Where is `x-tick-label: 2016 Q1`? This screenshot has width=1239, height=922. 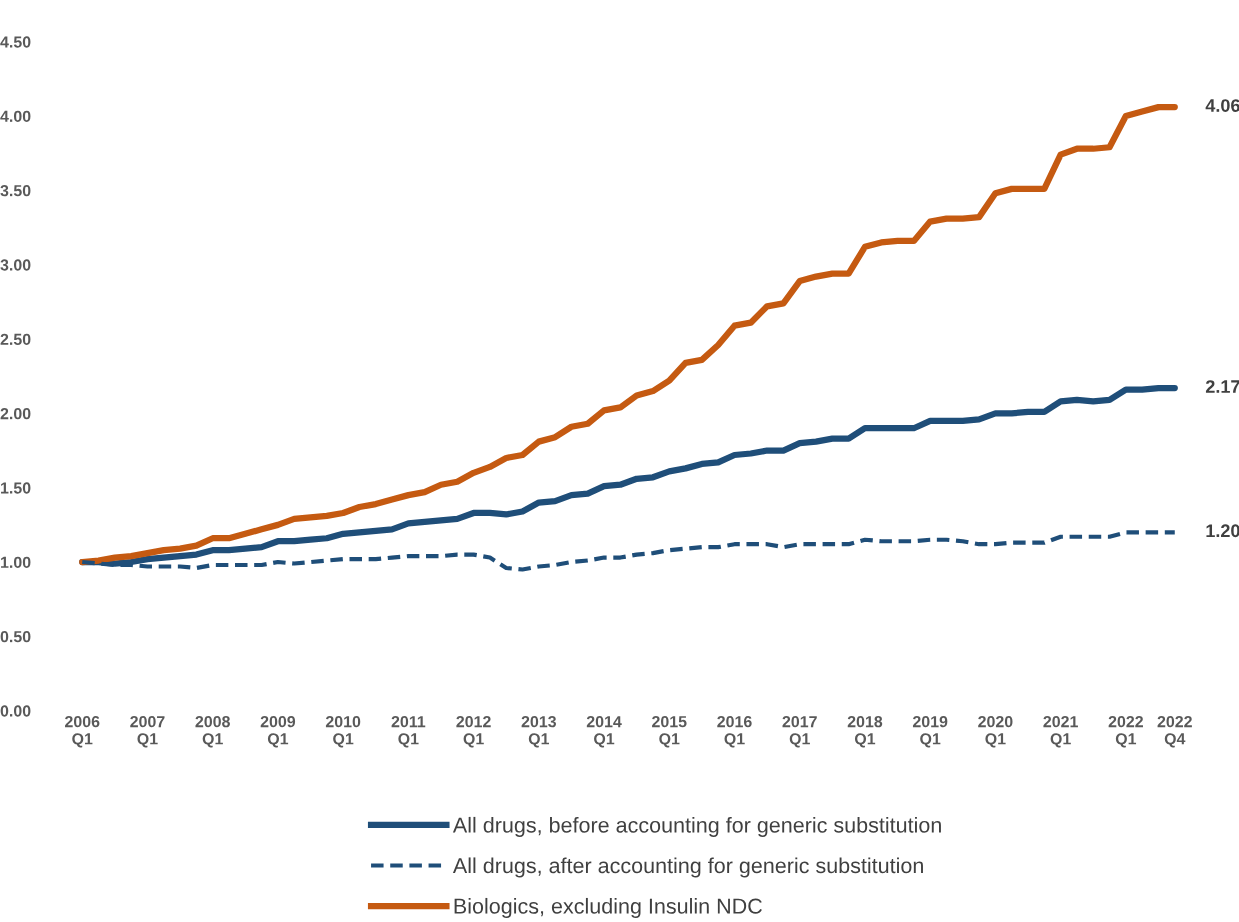
x-tick-label: 2016 Q1 is located at coordinates (734, 731).